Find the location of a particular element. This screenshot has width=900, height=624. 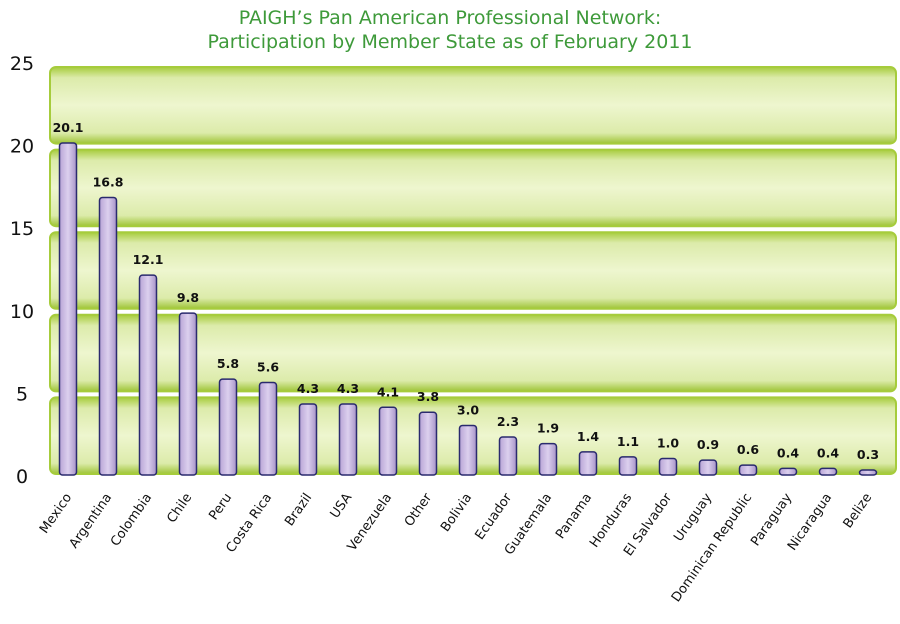

y-tick-label: 25 is located at coordinates (22, 64).